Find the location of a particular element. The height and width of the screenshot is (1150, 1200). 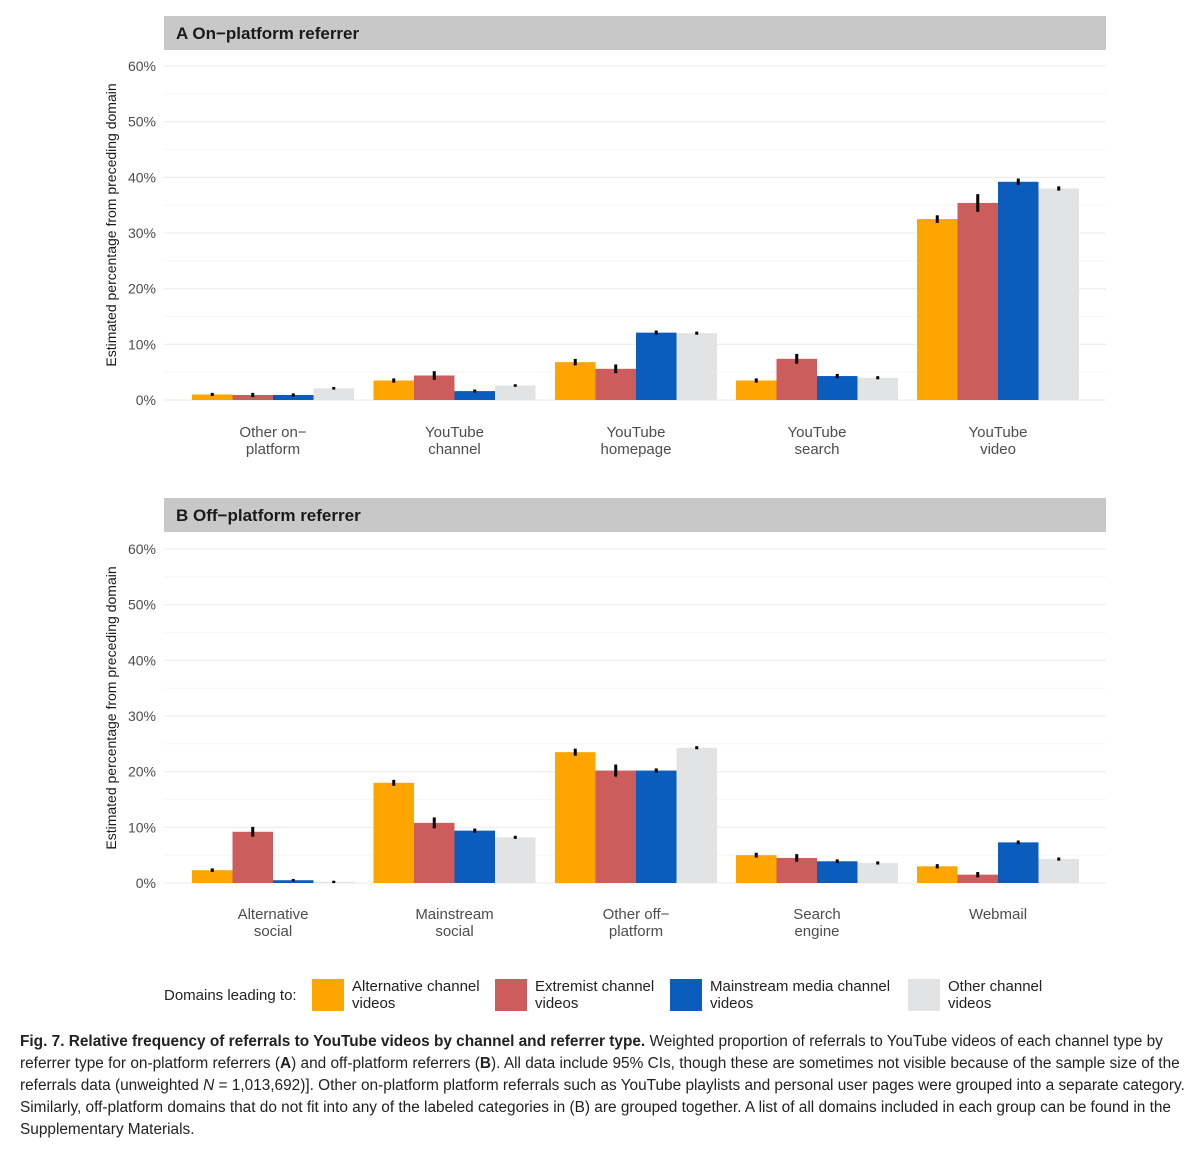

x-category-label: Other on− platform is located at coordinates (272, 441).